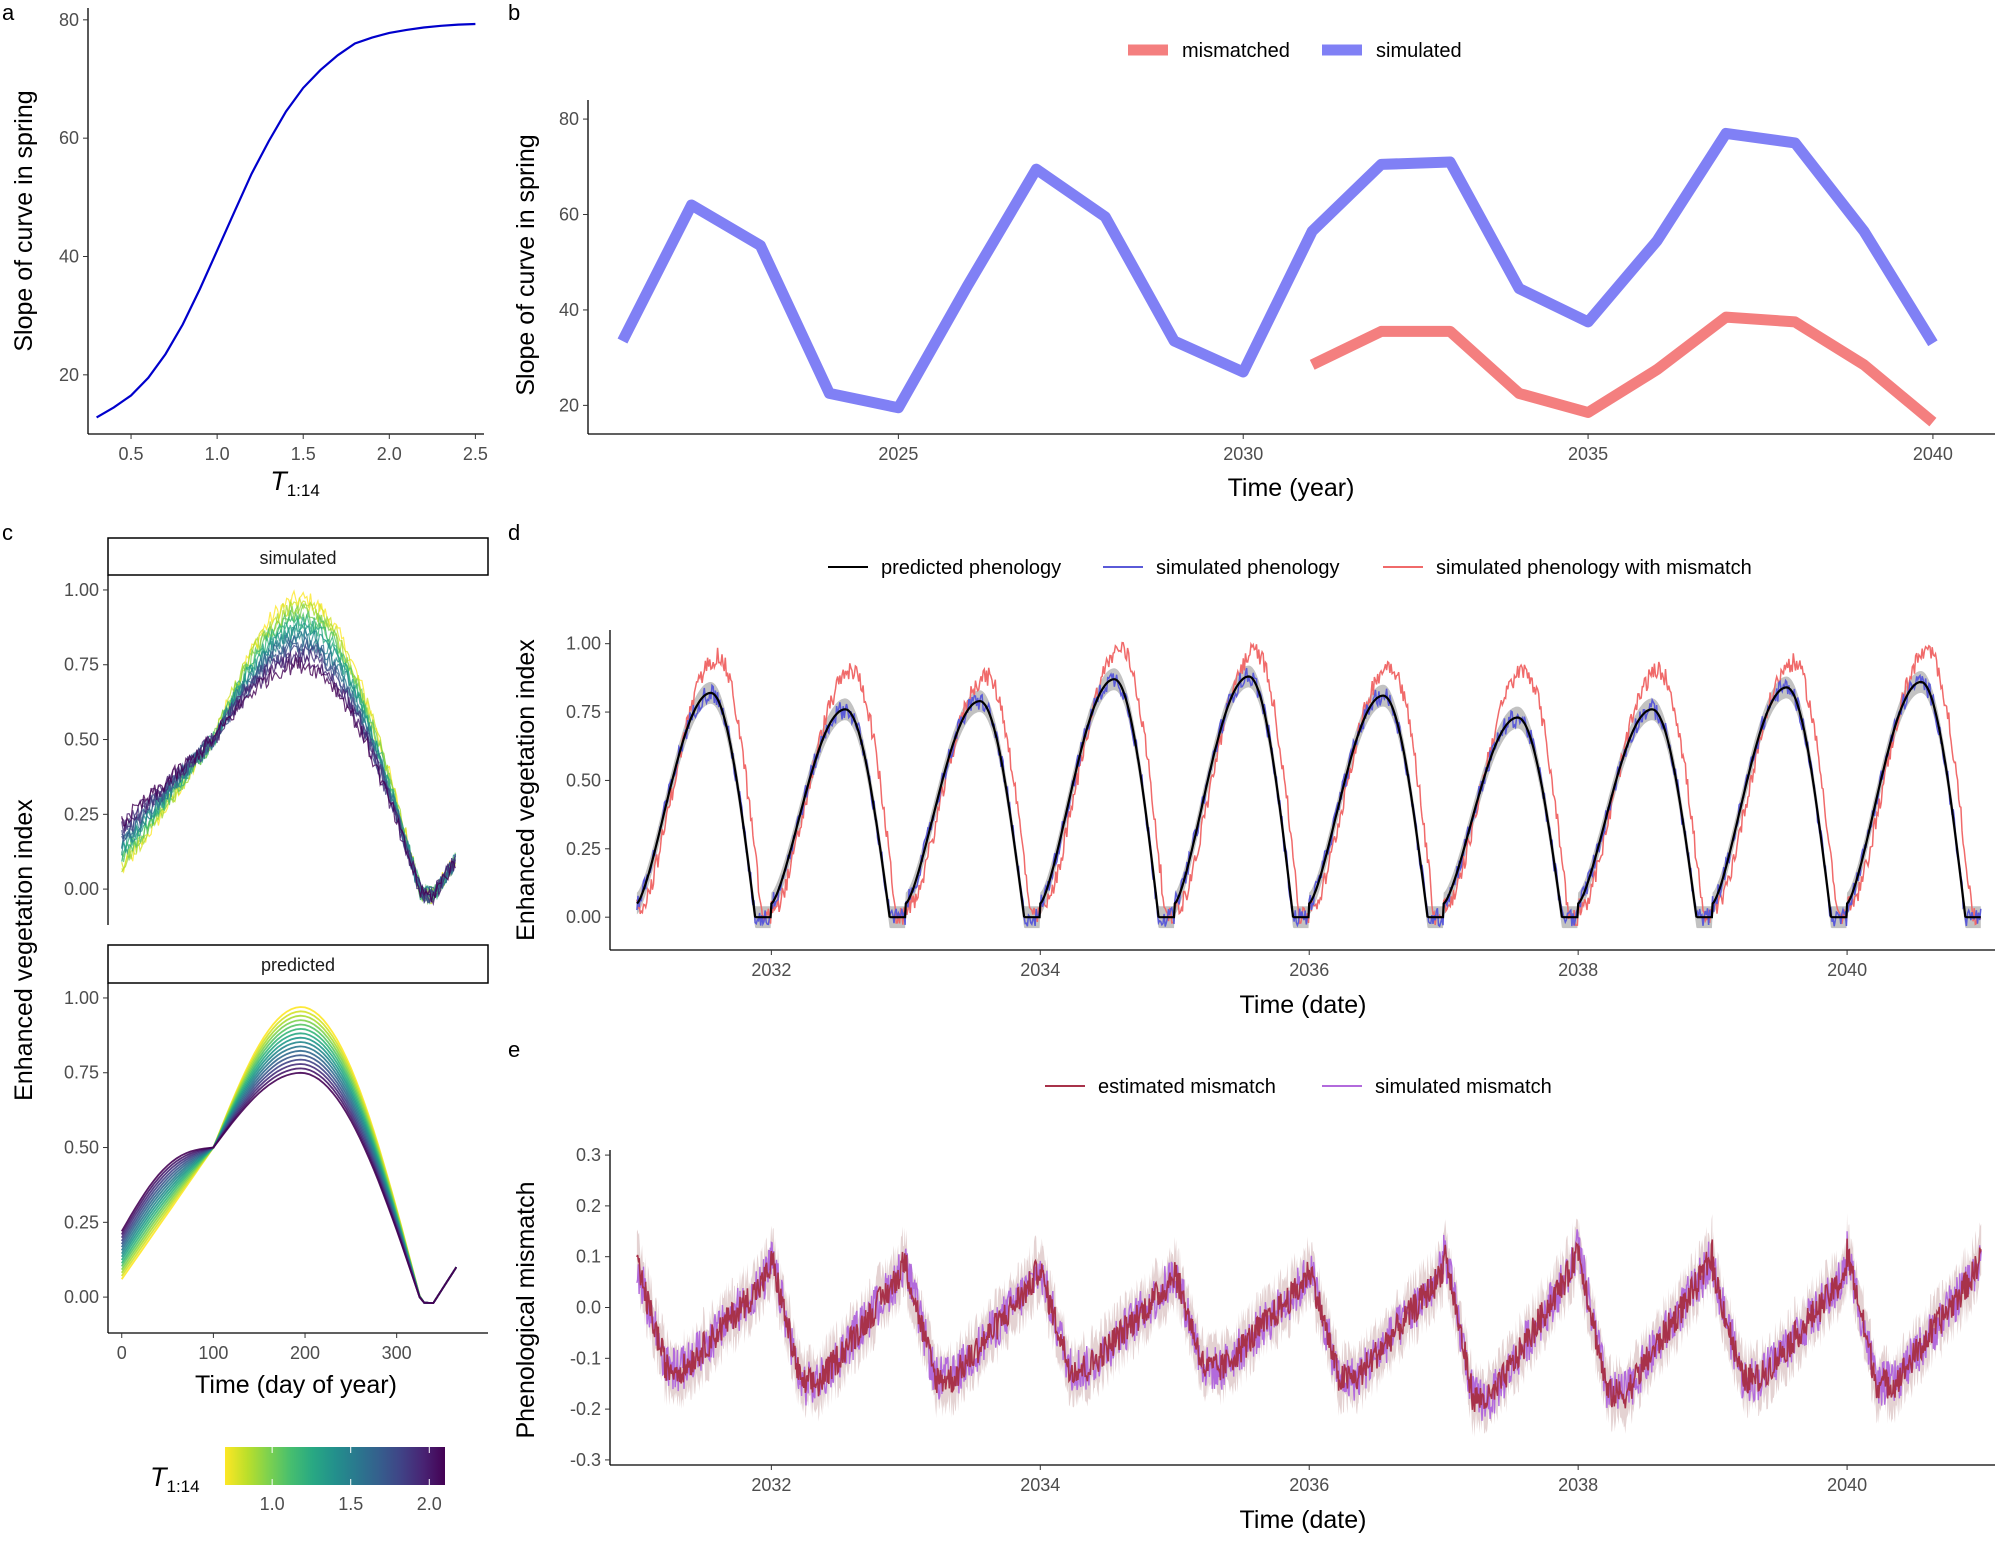 Image resolution: width=1999 pixels, height=1545 pixels. What do you see at coordinates (69, 20) in the screenshot?
I see `y-tick-label: 80` at bounding box center [69, 20].